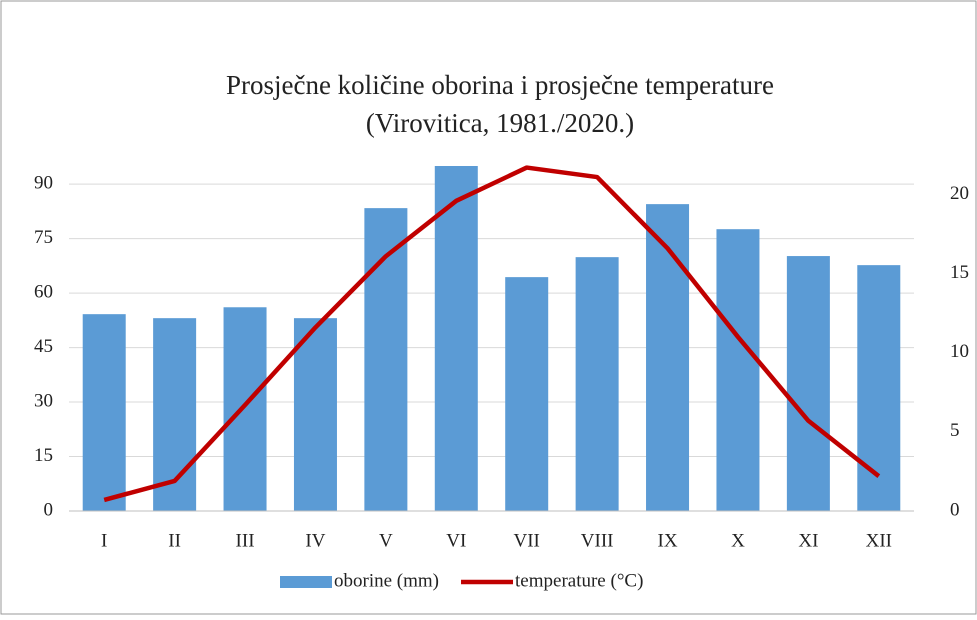  What do you see at coordinates (579, 580) in the screenshot?
I see `legend-label: temperature (°C)` at bounding box center [579, 580].